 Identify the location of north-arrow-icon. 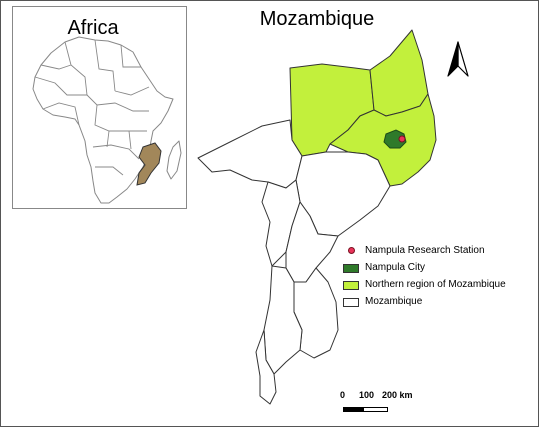
(458, 59).